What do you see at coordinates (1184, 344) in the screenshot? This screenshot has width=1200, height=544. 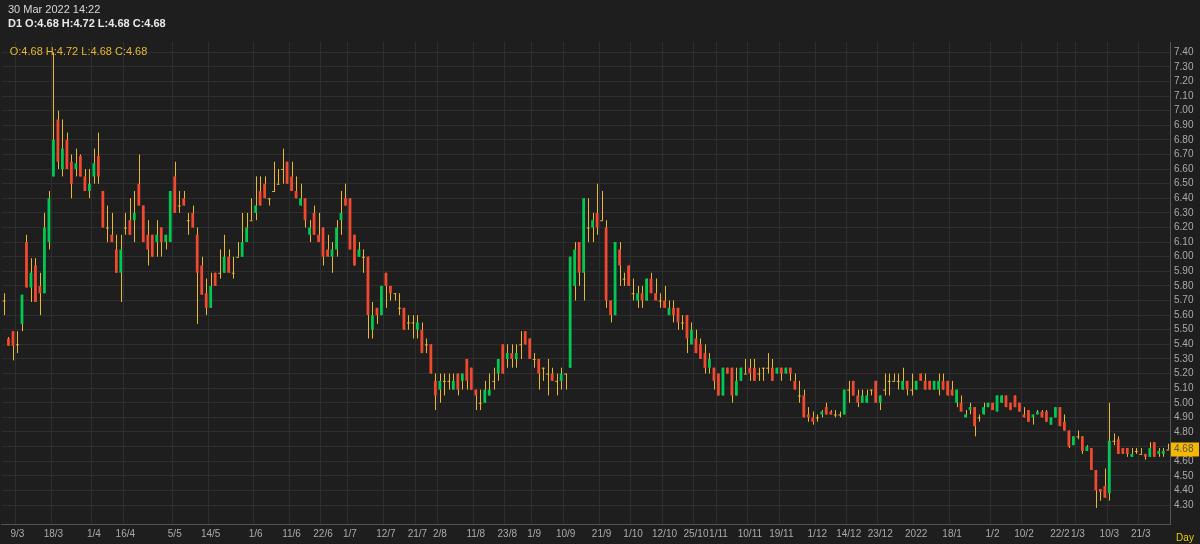 I see `y-tick-label: 5.40` at bounding box center [1184, 344].